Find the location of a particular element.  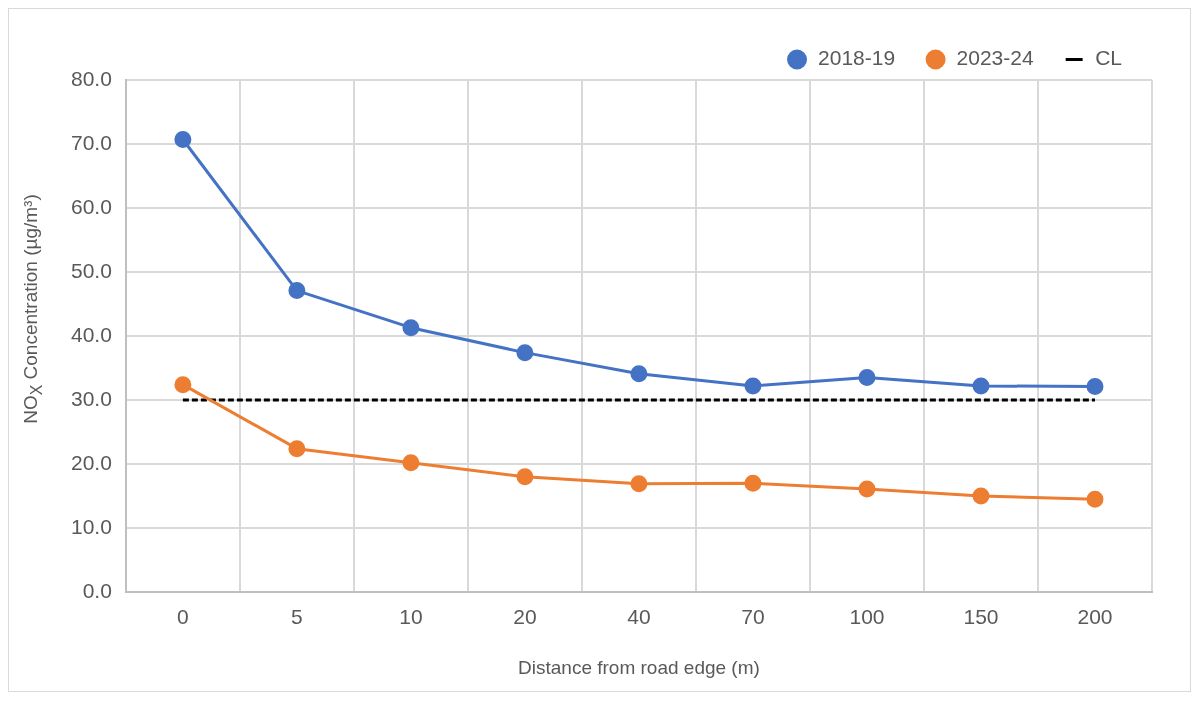

x-tick-label: 20 is located at coordinates (525, 617).